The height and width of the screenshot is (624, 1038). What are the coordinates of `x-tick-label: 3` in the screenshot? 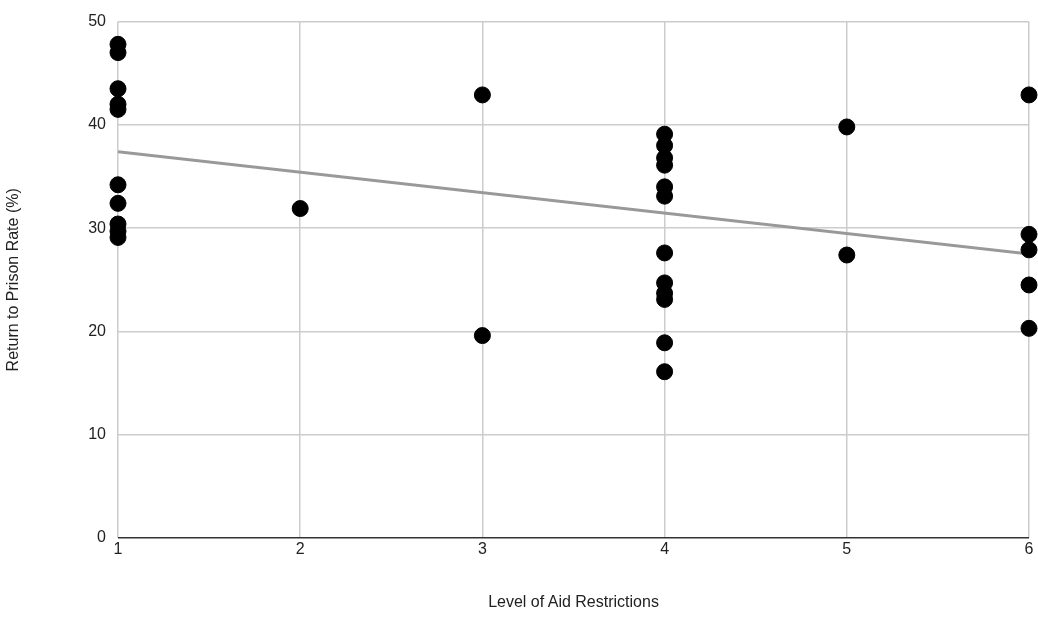 It's located at (482, 549).